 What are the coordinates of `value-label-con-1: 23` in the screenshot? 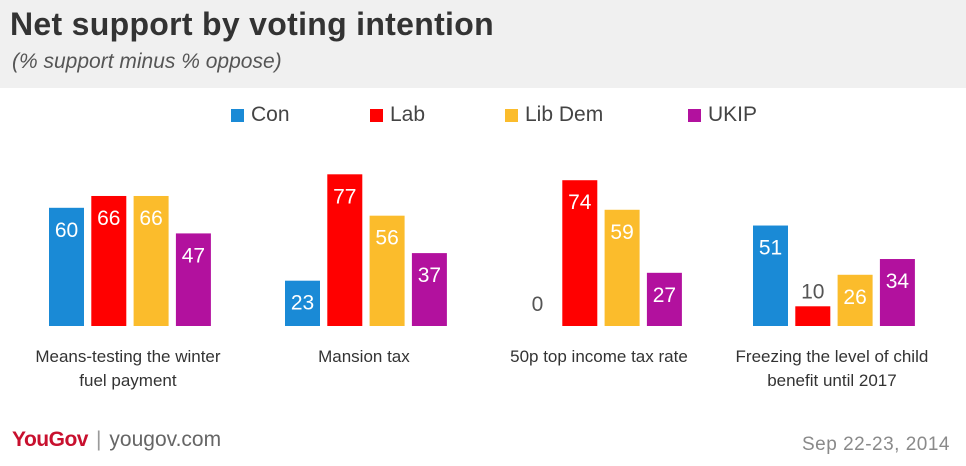 It's located at (302, 303).